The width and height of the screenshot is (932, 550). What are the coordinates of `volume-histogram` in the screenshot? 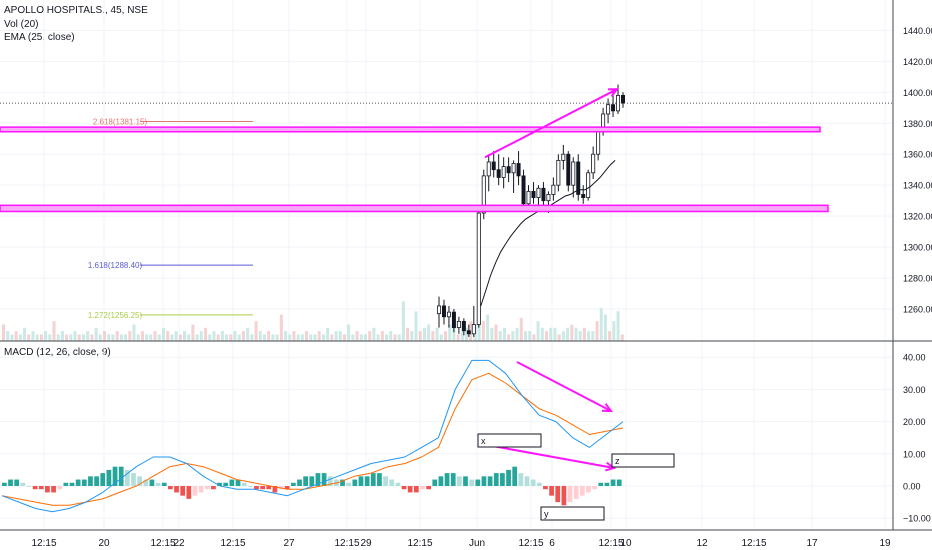 It's located at (313, 321).